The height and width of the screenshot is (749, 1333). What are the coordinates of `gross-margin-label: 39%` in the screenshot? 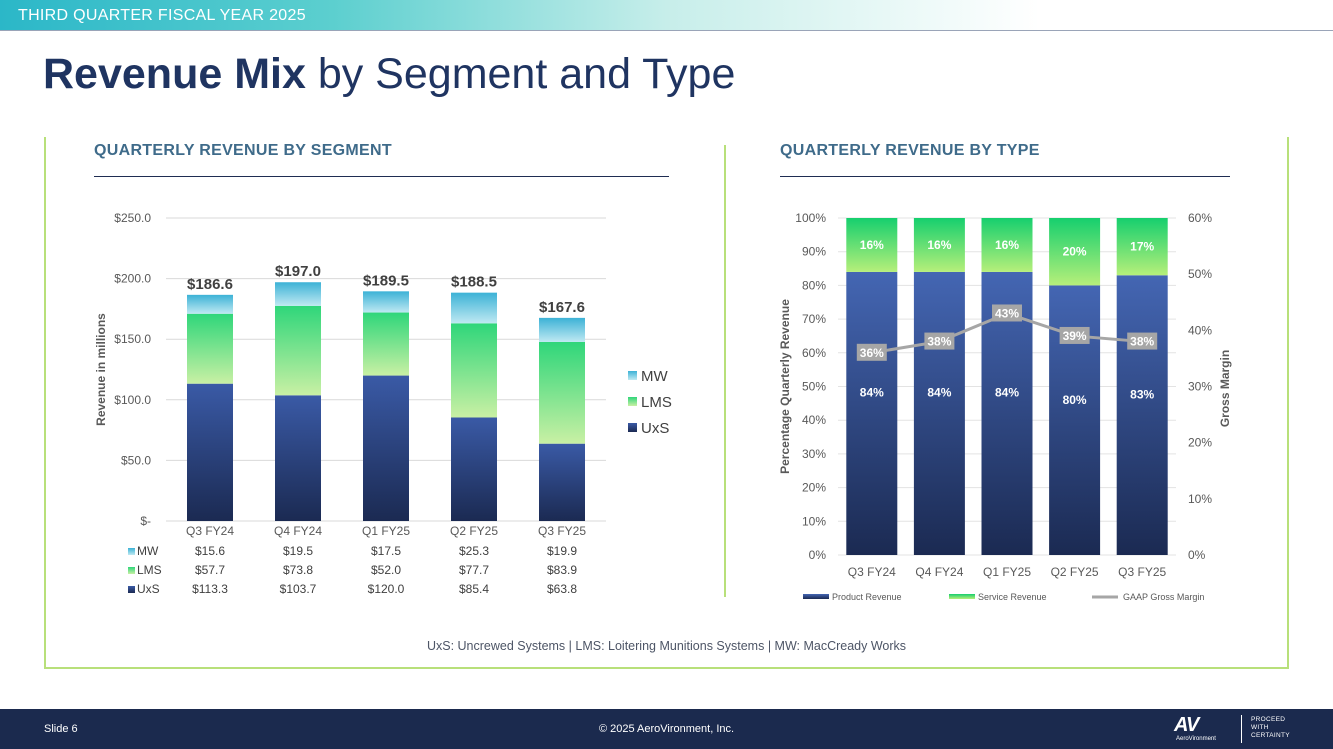 It's located at (1075, 336).